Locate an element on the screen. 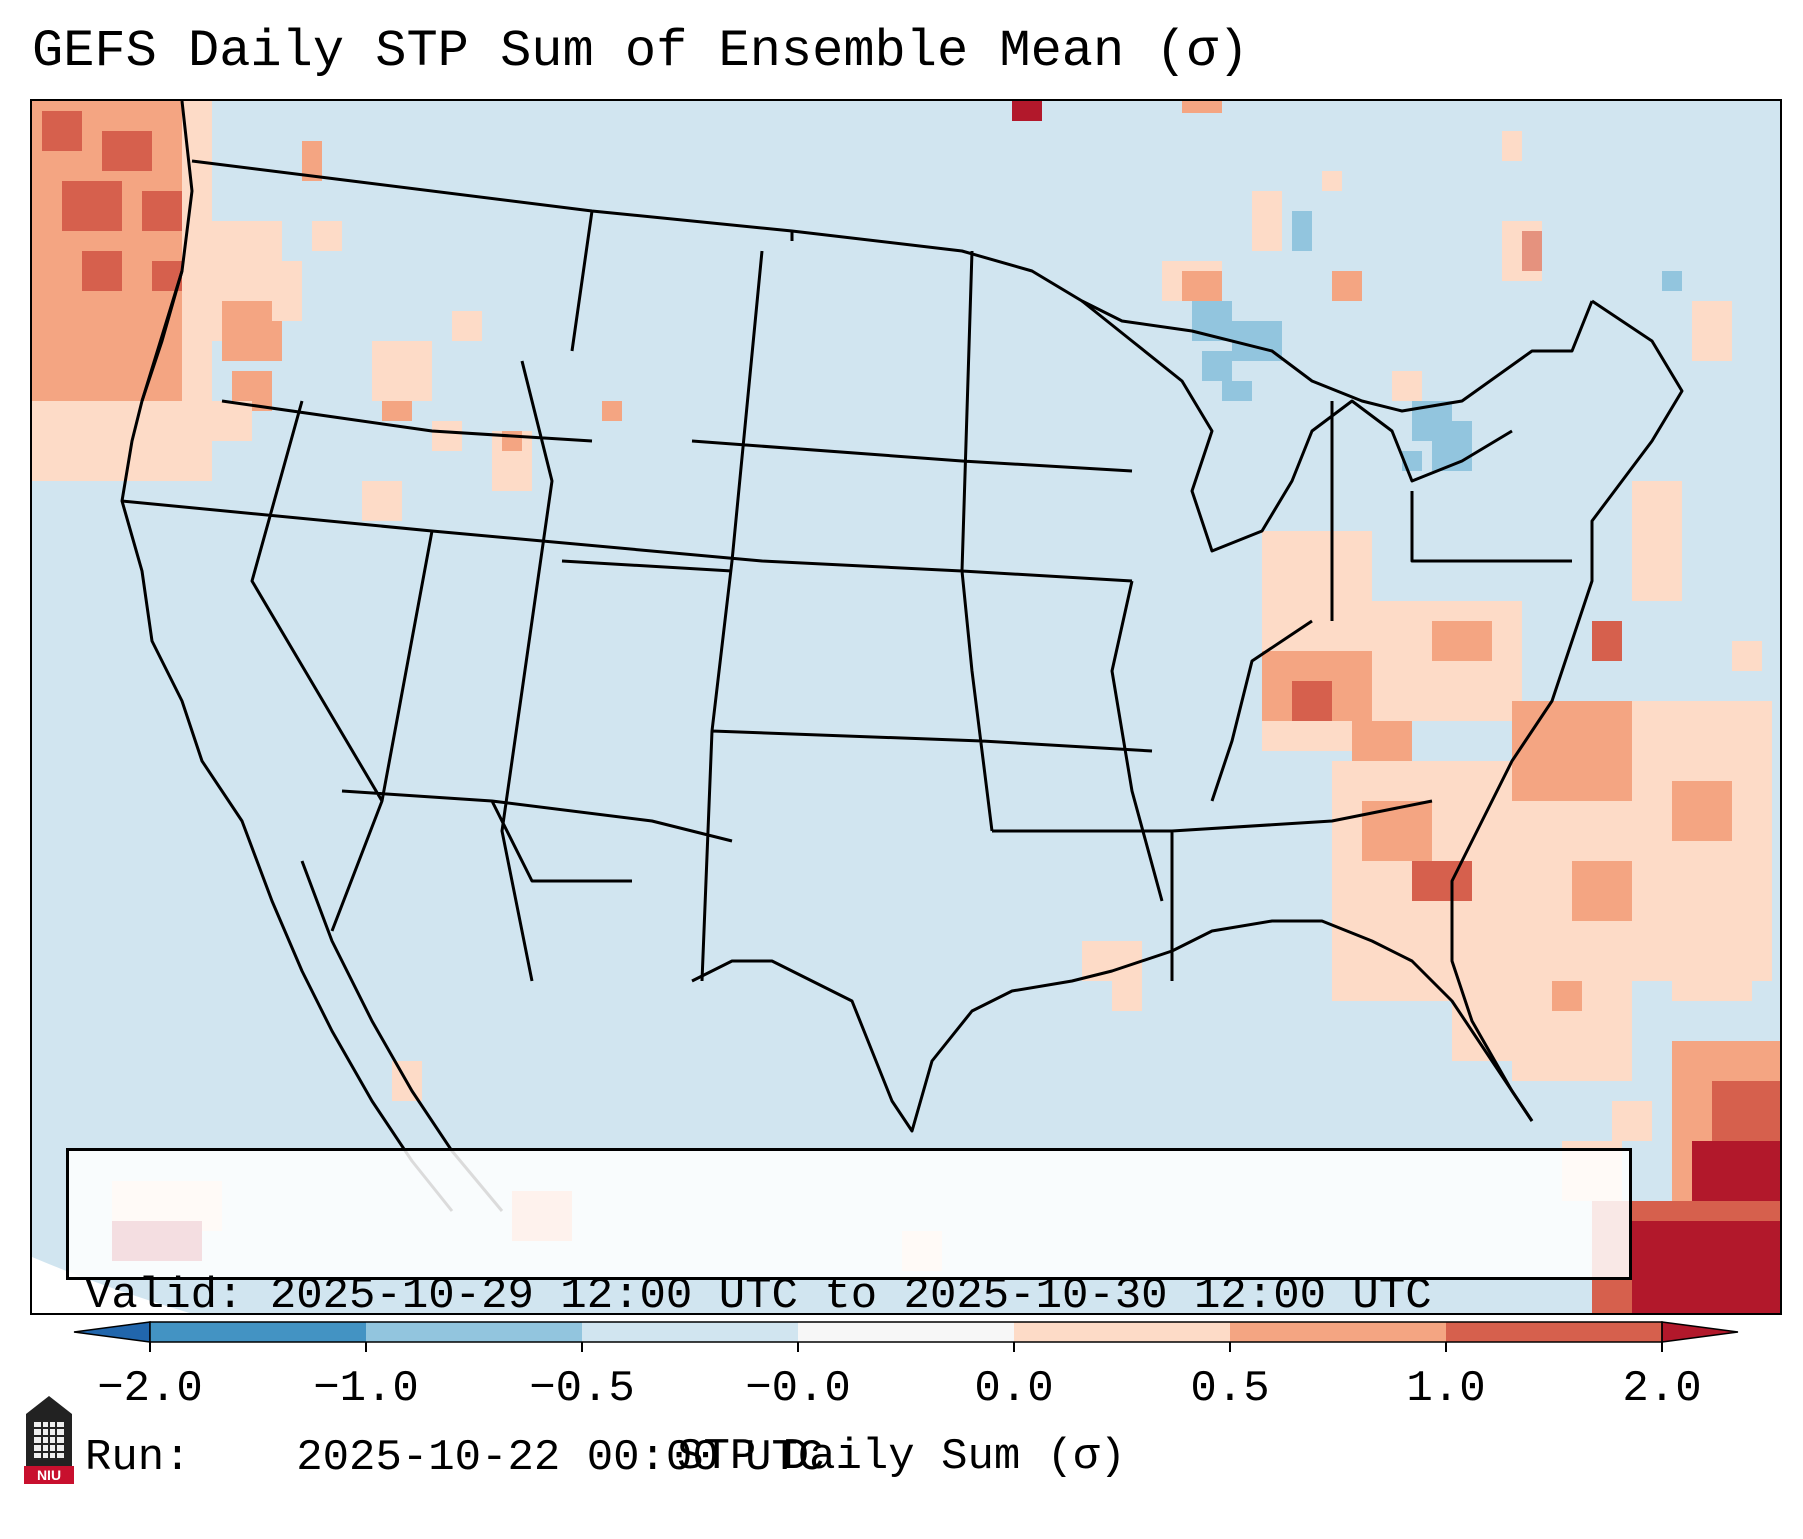  anomaly-great-lakes is located at coordinates (1447, 301).